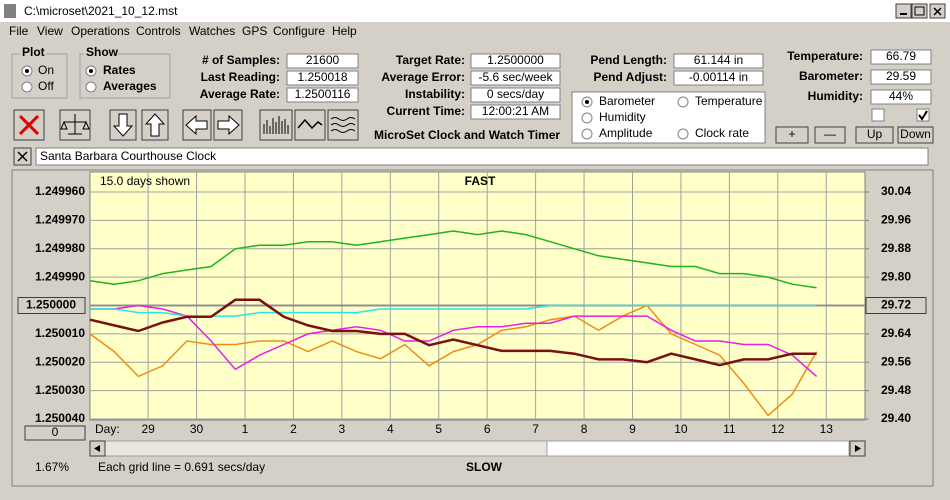 The image size is (950, 500). Describe the element at coordinates (827, 429) in the screenshot. I see `x-tick-label: 13` at that location.